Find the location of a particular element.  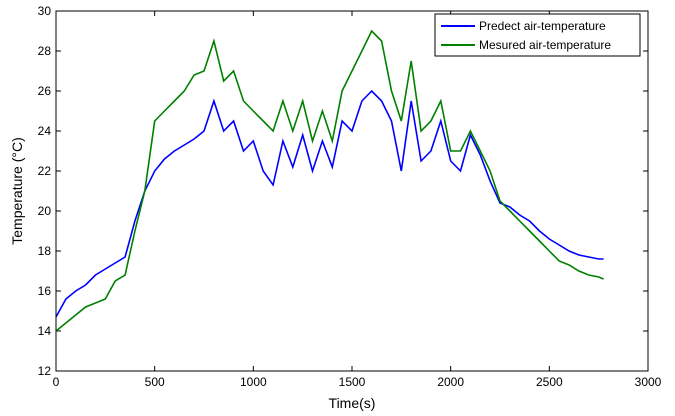

y-tick-label: 30 is located at coordinates (45, 11).